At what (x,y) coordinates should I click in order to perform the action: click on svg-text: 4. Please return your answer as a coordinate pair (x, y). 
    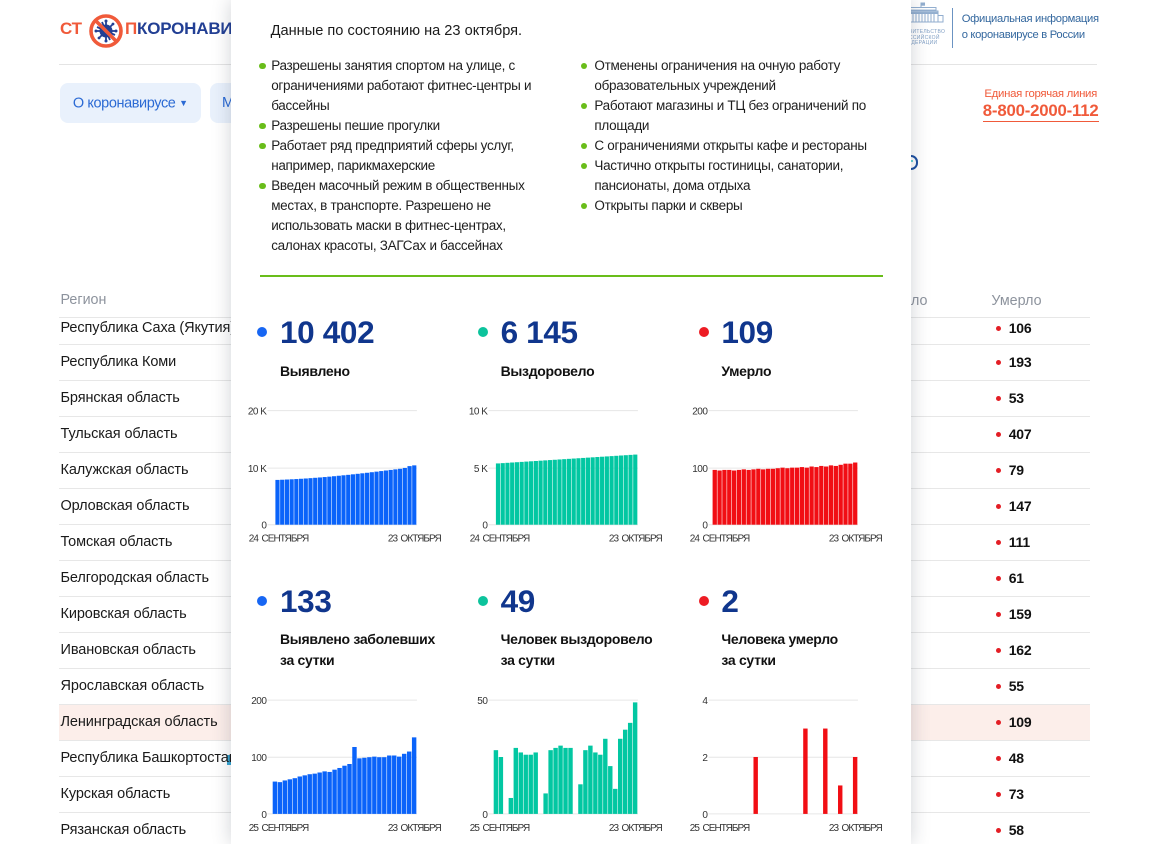
    Looking at the image, I should click on (706, 701).